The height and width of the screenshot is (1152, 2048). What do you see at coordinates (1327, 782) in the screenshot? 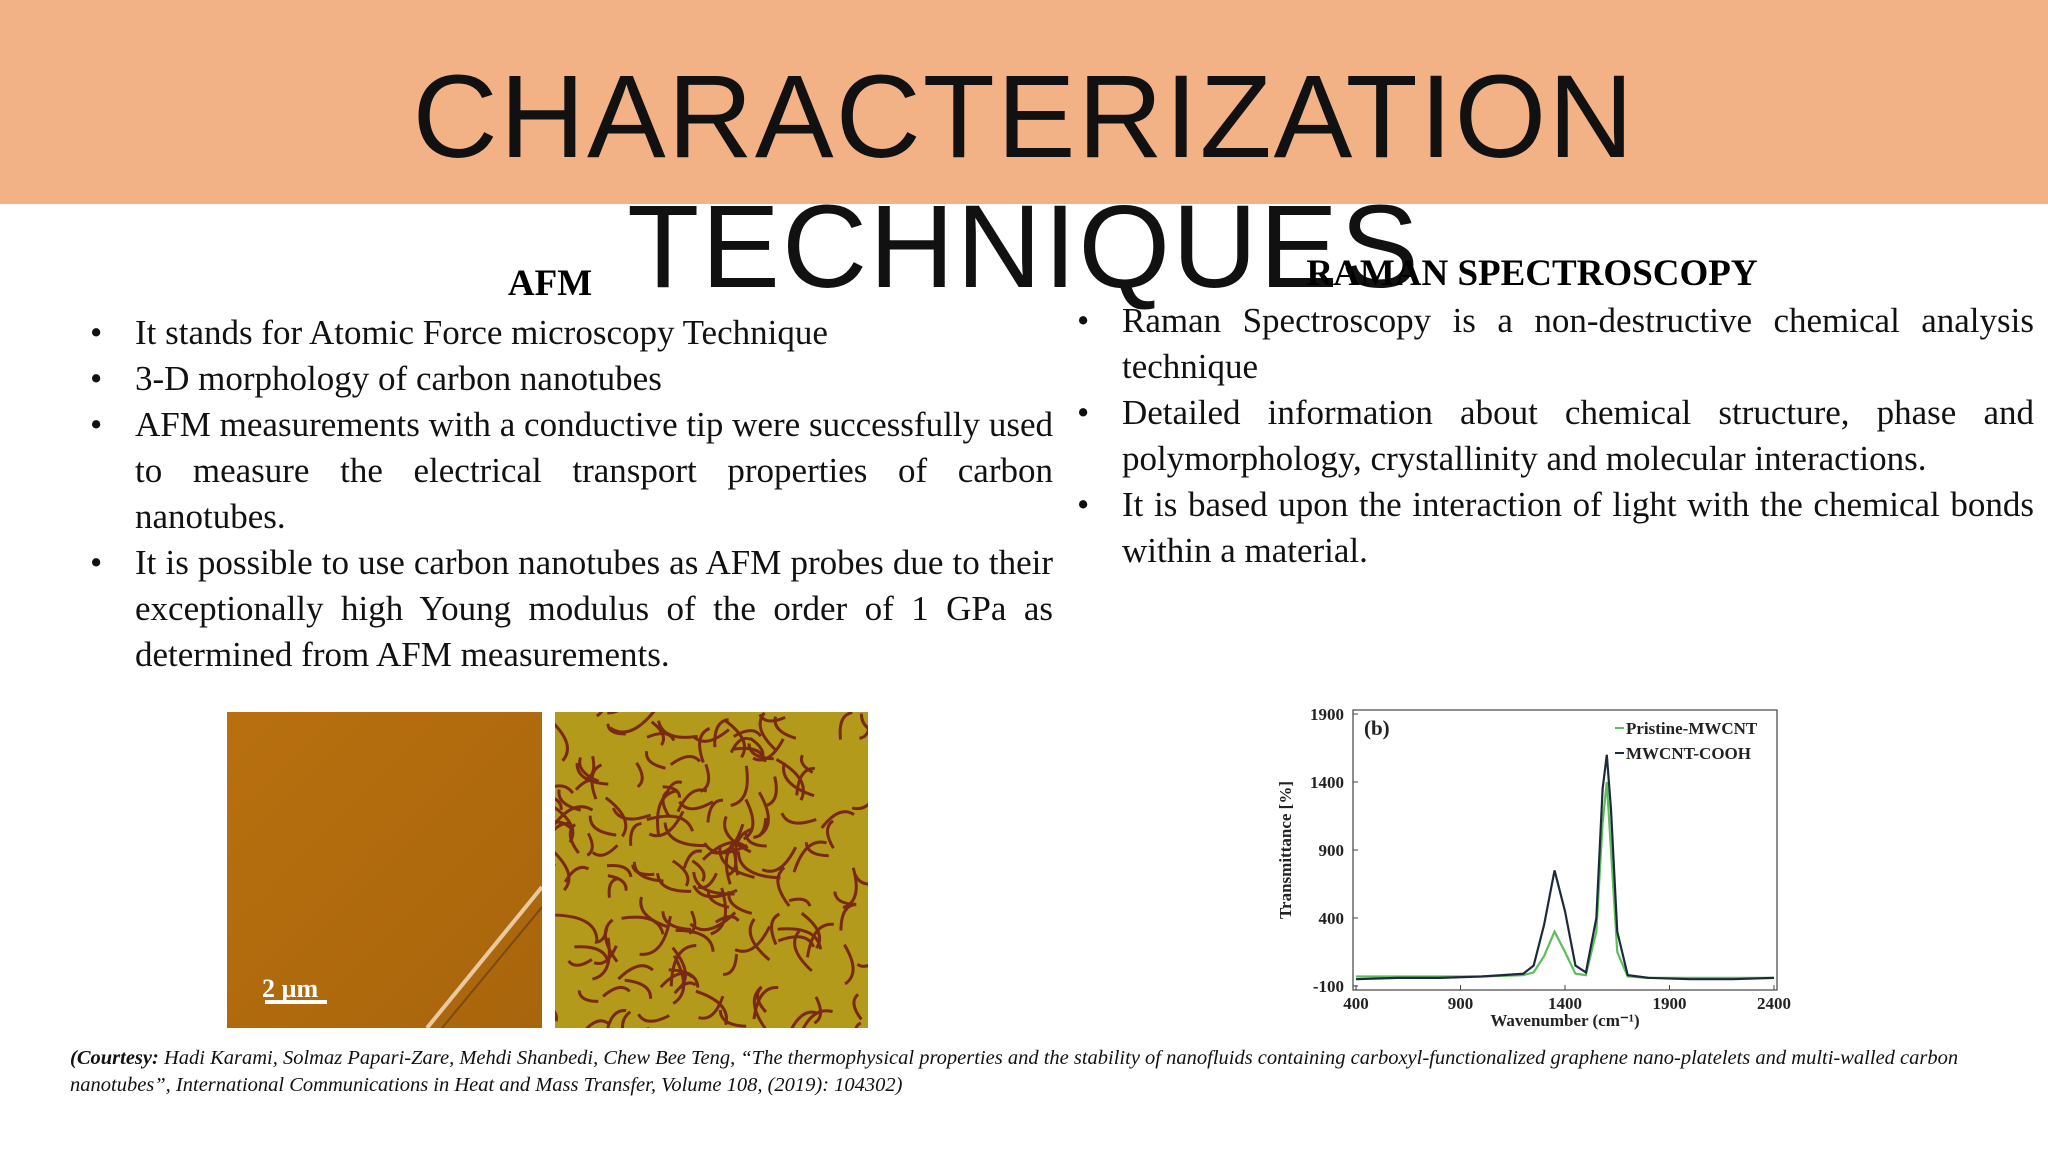
I see `y-tick-label: 1400` at bounding box center [1327, 782].